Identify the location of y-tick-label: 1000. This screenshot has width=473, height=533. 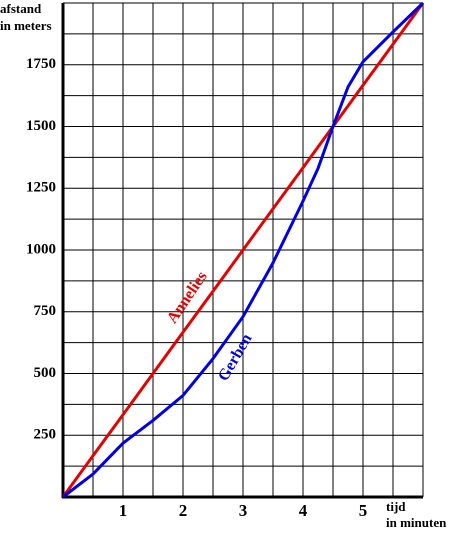
(41, 249).